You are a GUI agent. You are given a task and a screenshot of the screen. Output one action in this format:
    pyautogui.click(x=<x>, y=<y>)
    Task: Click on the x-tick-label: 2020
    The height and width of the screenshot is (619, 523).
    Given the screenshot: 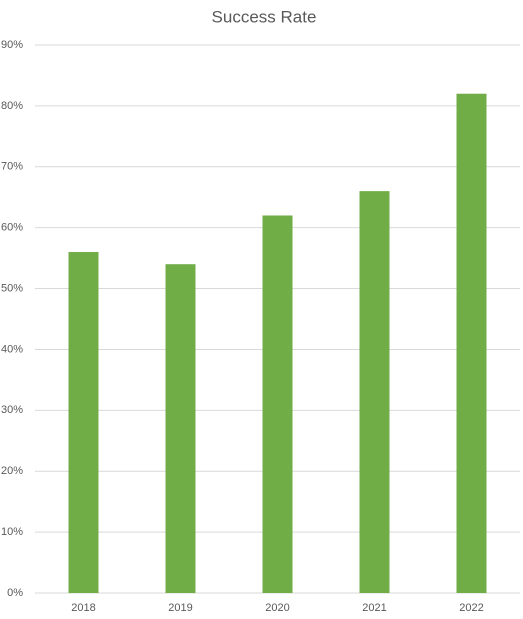 What is the action you would take?
    pyautogui.click(x=277, y=608)
    